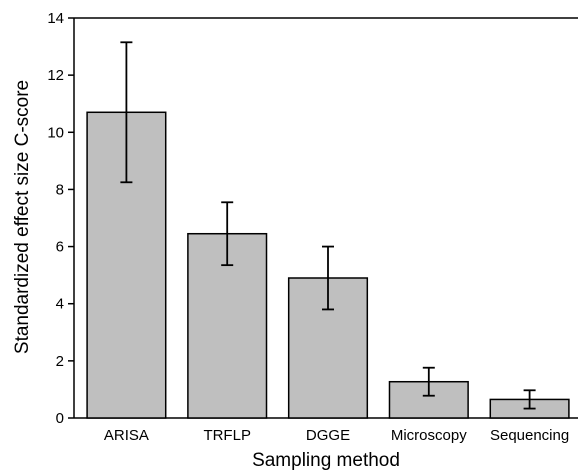 The width and height of the screenshot is (582, 474). What do you see at coordinates (326, 460) in the screenshot?
I see `x-axis-title: Sampling method` at bounding box center [326, 460].